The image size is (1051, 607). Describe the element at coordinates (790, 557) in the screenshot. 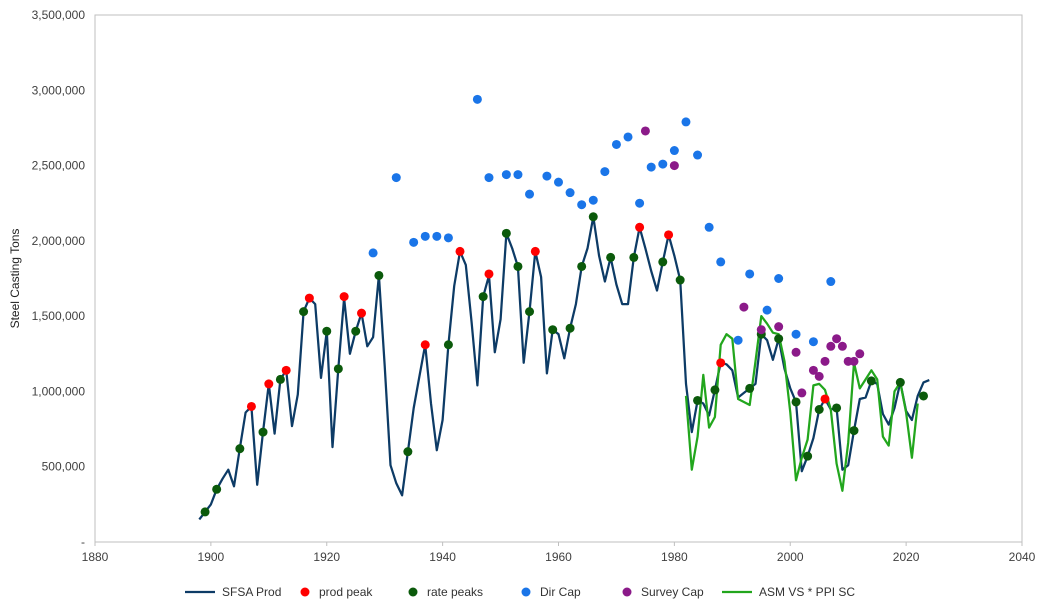

I see `x-tick-label: 2000` at that location.